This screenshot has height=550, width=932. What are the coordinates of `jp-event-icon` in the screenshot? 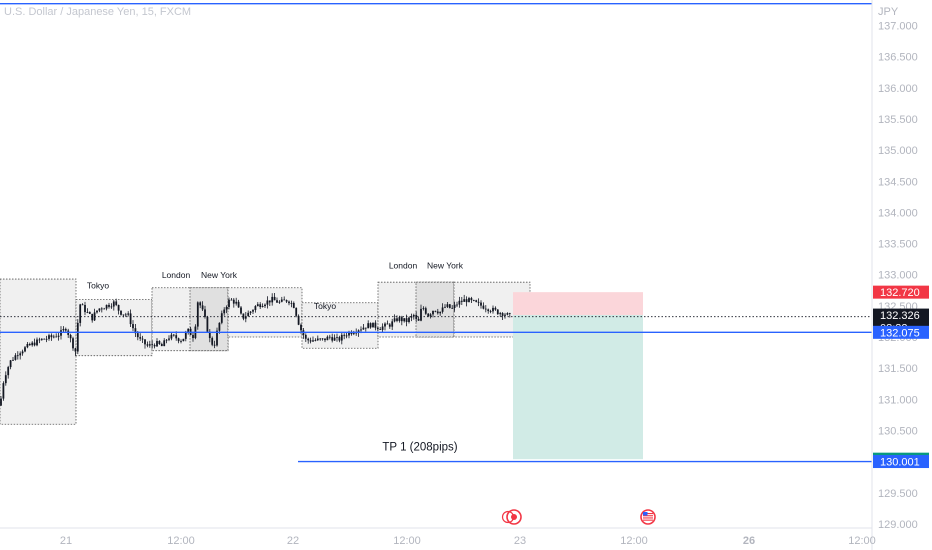 It's located at (511, 517).